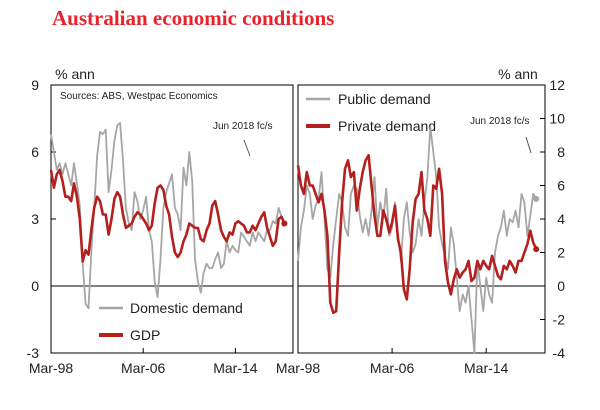 The height and width of the screenshot is (410, 600). I want to click on left-ytick-label: -3, so click(33, 353).